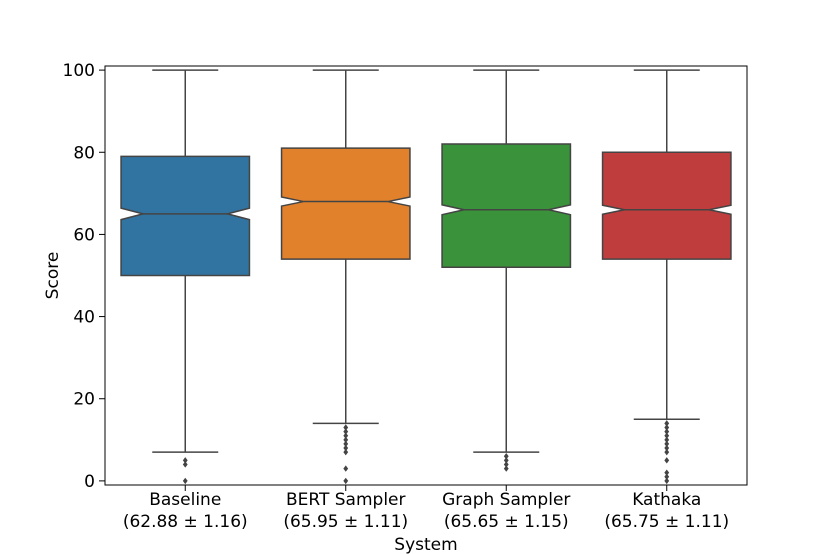  What do you see at coordinates (666, 522) in the screenshot?
I see `x-tick-sublabel: (65.75 ± 1.11)` at bounding box center [666, 522].